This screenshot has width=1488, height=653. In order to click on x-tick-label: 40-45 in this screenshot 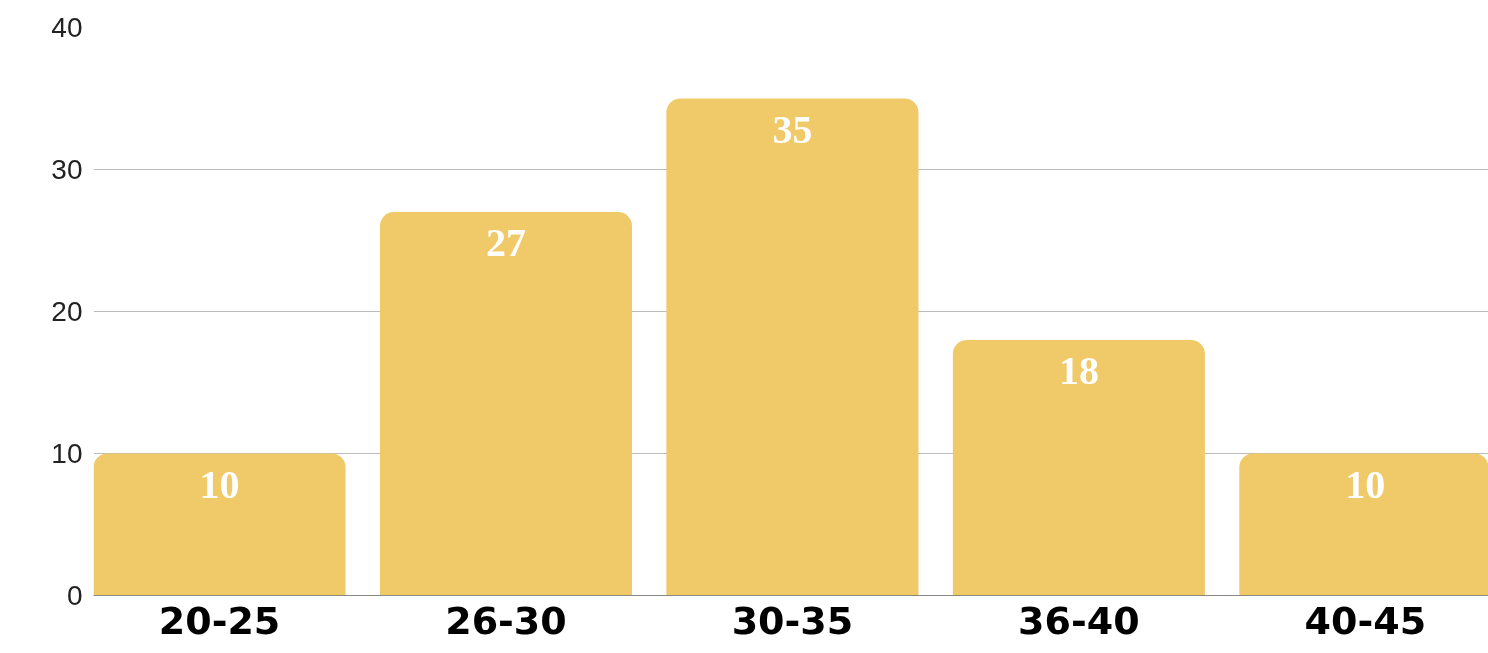, I will do `click(1365, 620)`.